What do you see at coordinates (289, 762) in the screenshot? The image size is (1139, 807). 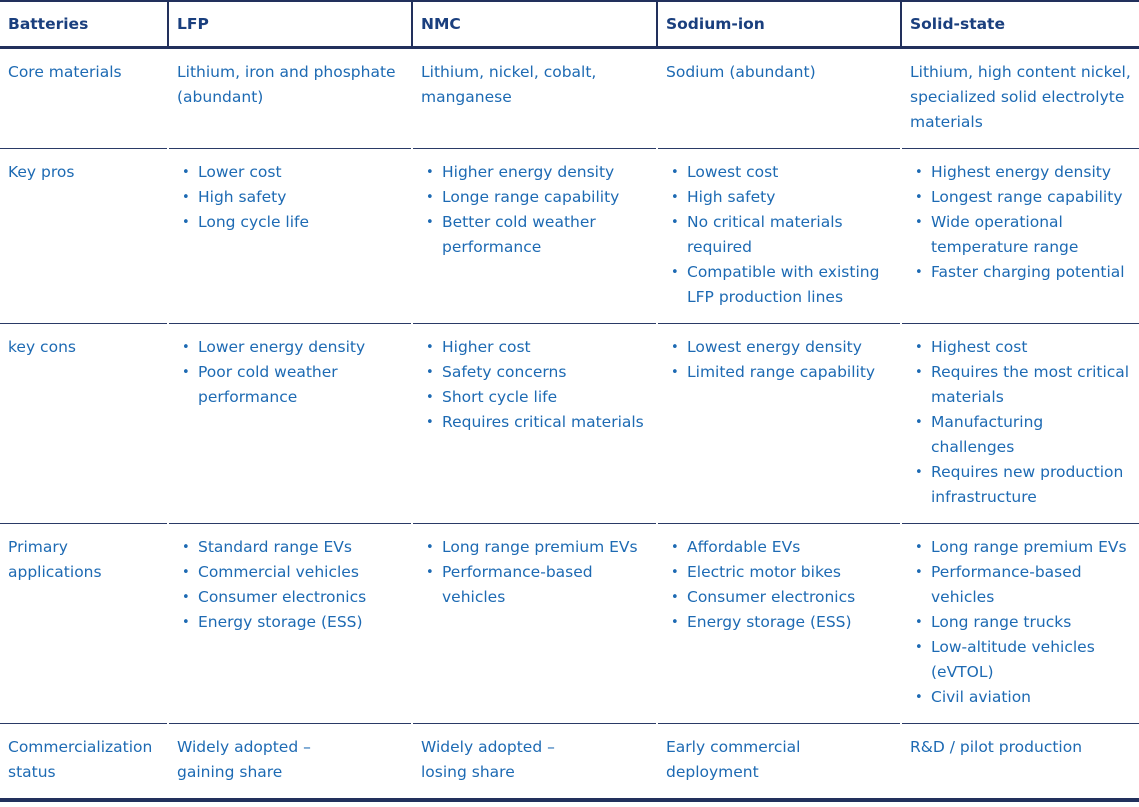 I see `cell-commercialization-lfp: Widely adopted – gaining share` at bounding box center [289, 762].